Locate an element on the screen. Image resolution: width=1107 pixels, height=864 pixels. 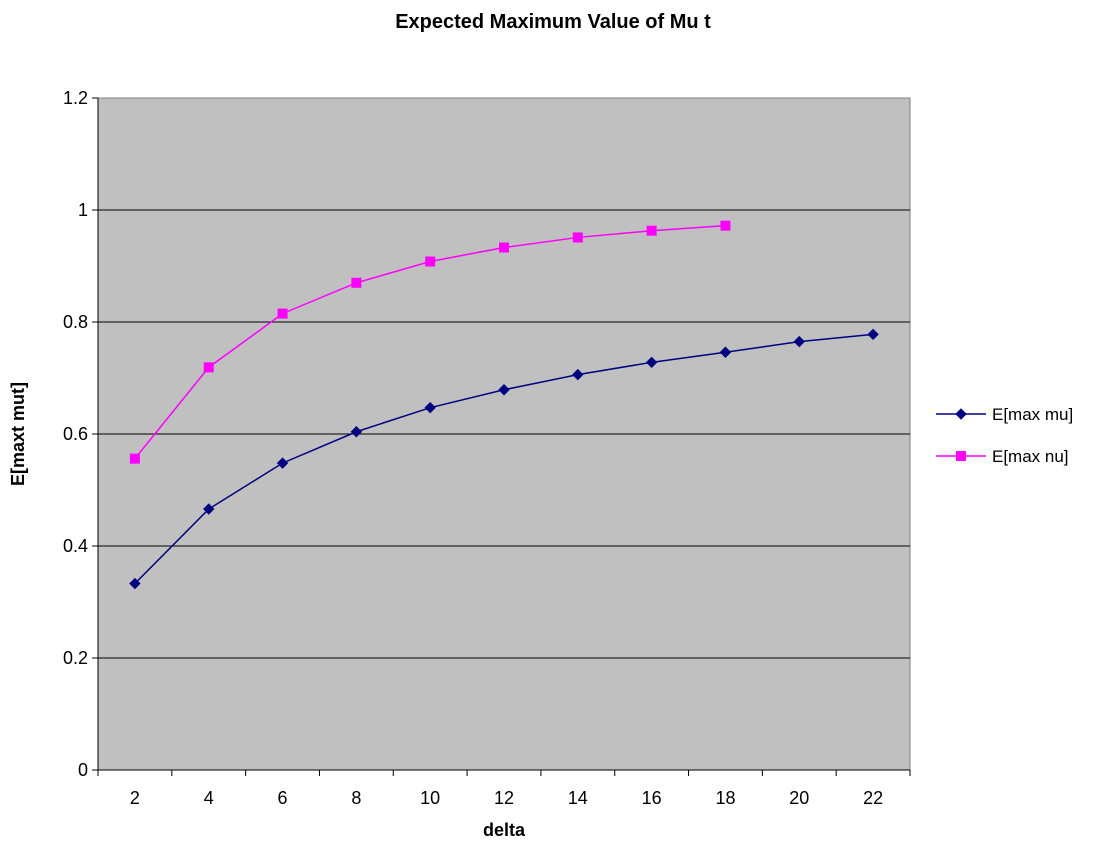
y-tick-label: 0.4 is located at coordinates (75, 546).